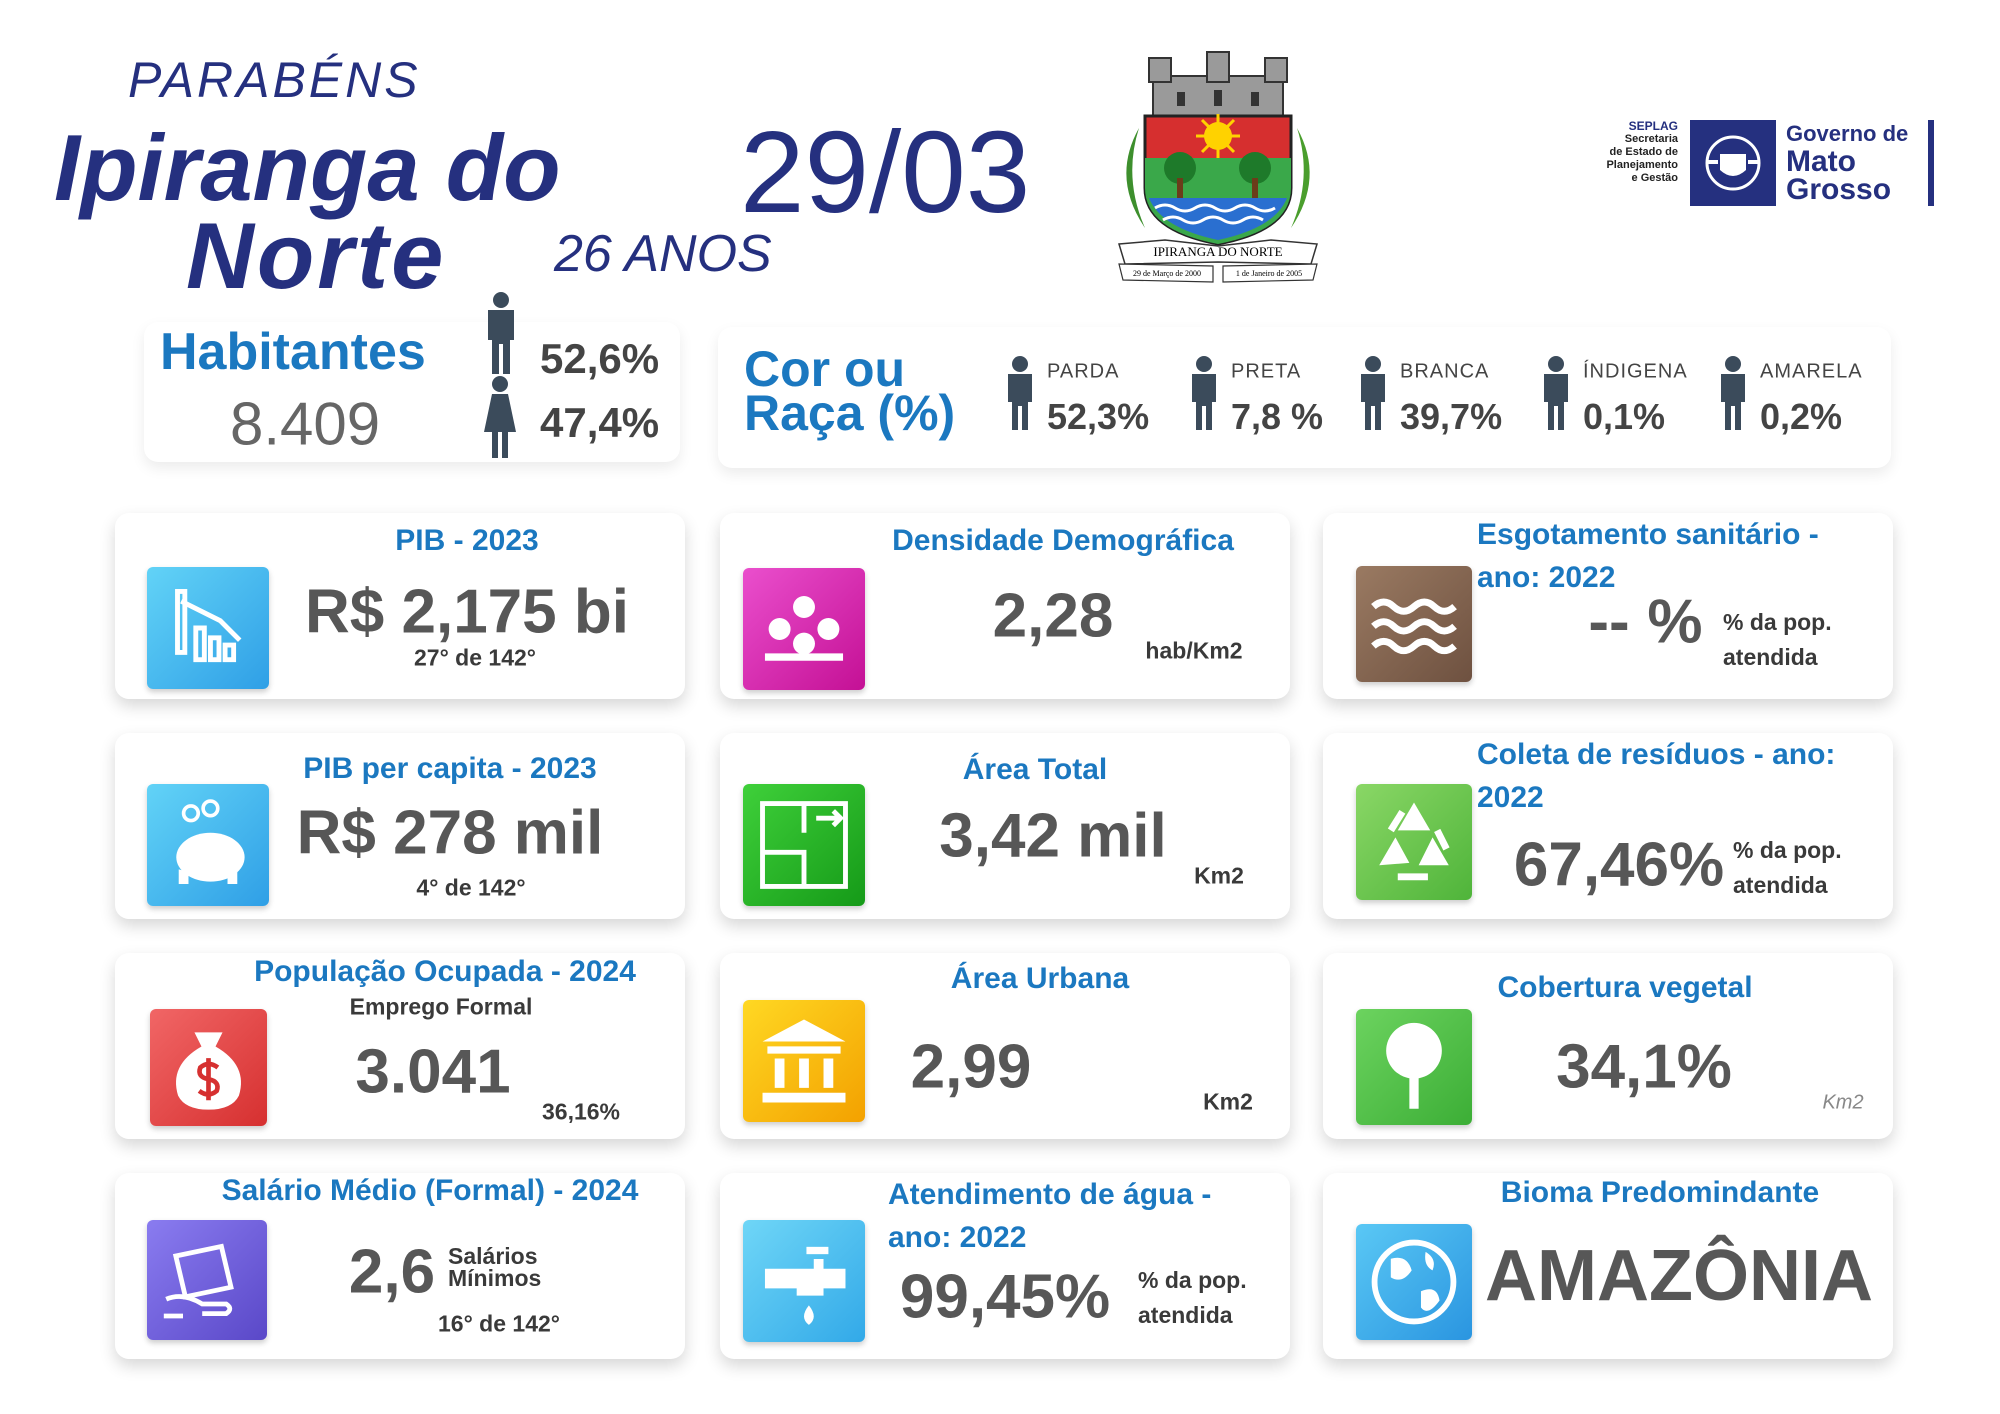 The height and width of the screenshot is (1414, 2000). Describe the element at coordinates (1811, 371) in the screenshot. I see `race-label: AMARELA` at that location.